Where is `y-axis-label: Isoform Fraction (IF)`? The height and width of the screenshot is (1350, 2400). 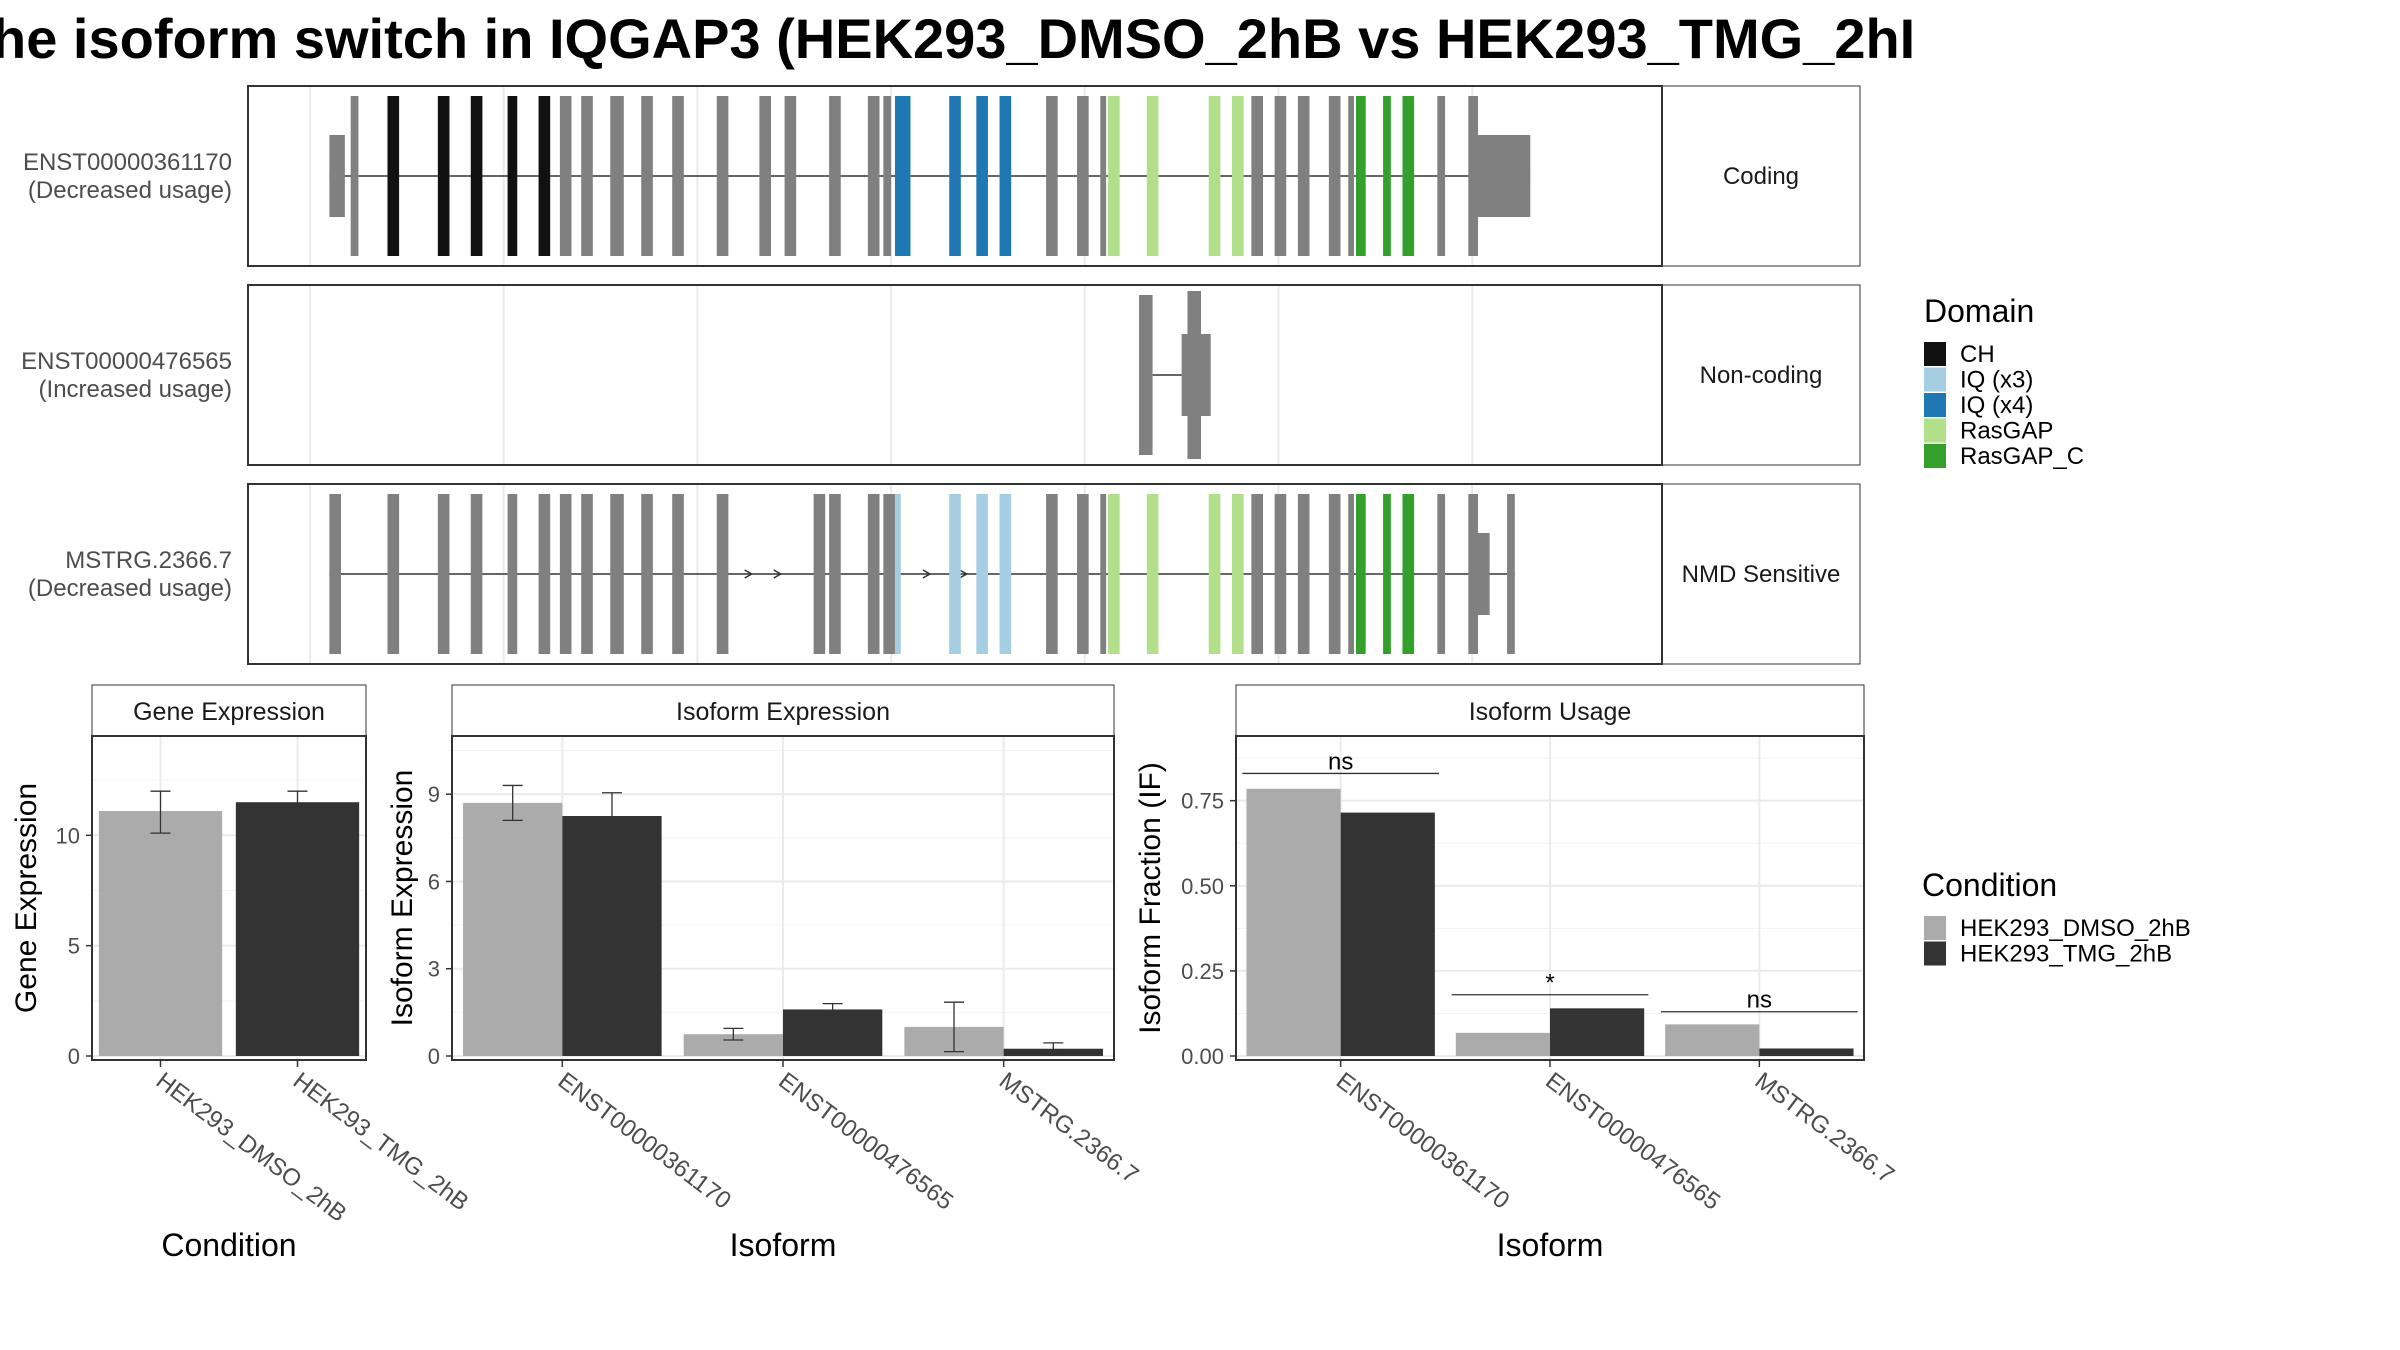 y-axis-label: Isoform Fraction (IF) is located at coordinates (1150, 898).